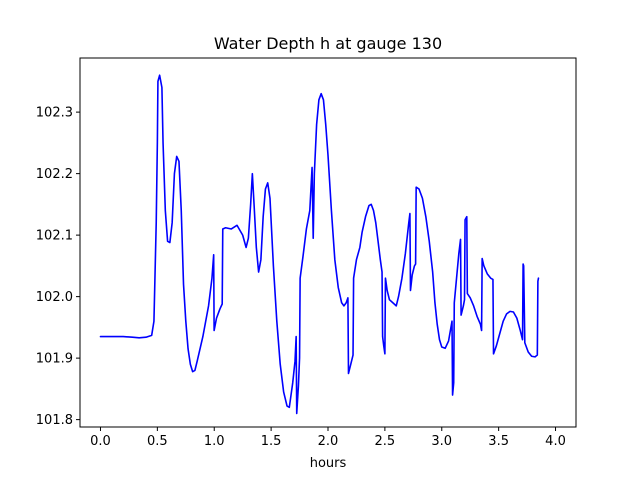  I want to click on y-tick-label: 102.2, so click(54, 174).